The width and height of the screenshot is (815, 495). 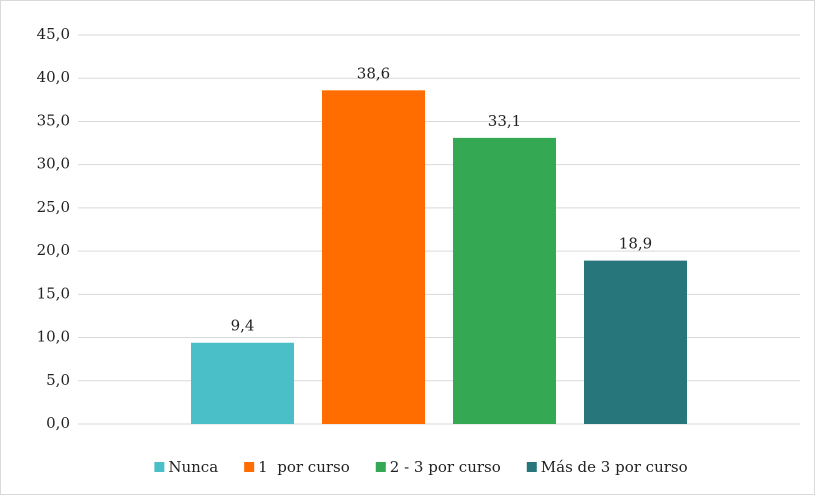 I want to click on y-tick-label: 0,0, so click(x=58, y=423).